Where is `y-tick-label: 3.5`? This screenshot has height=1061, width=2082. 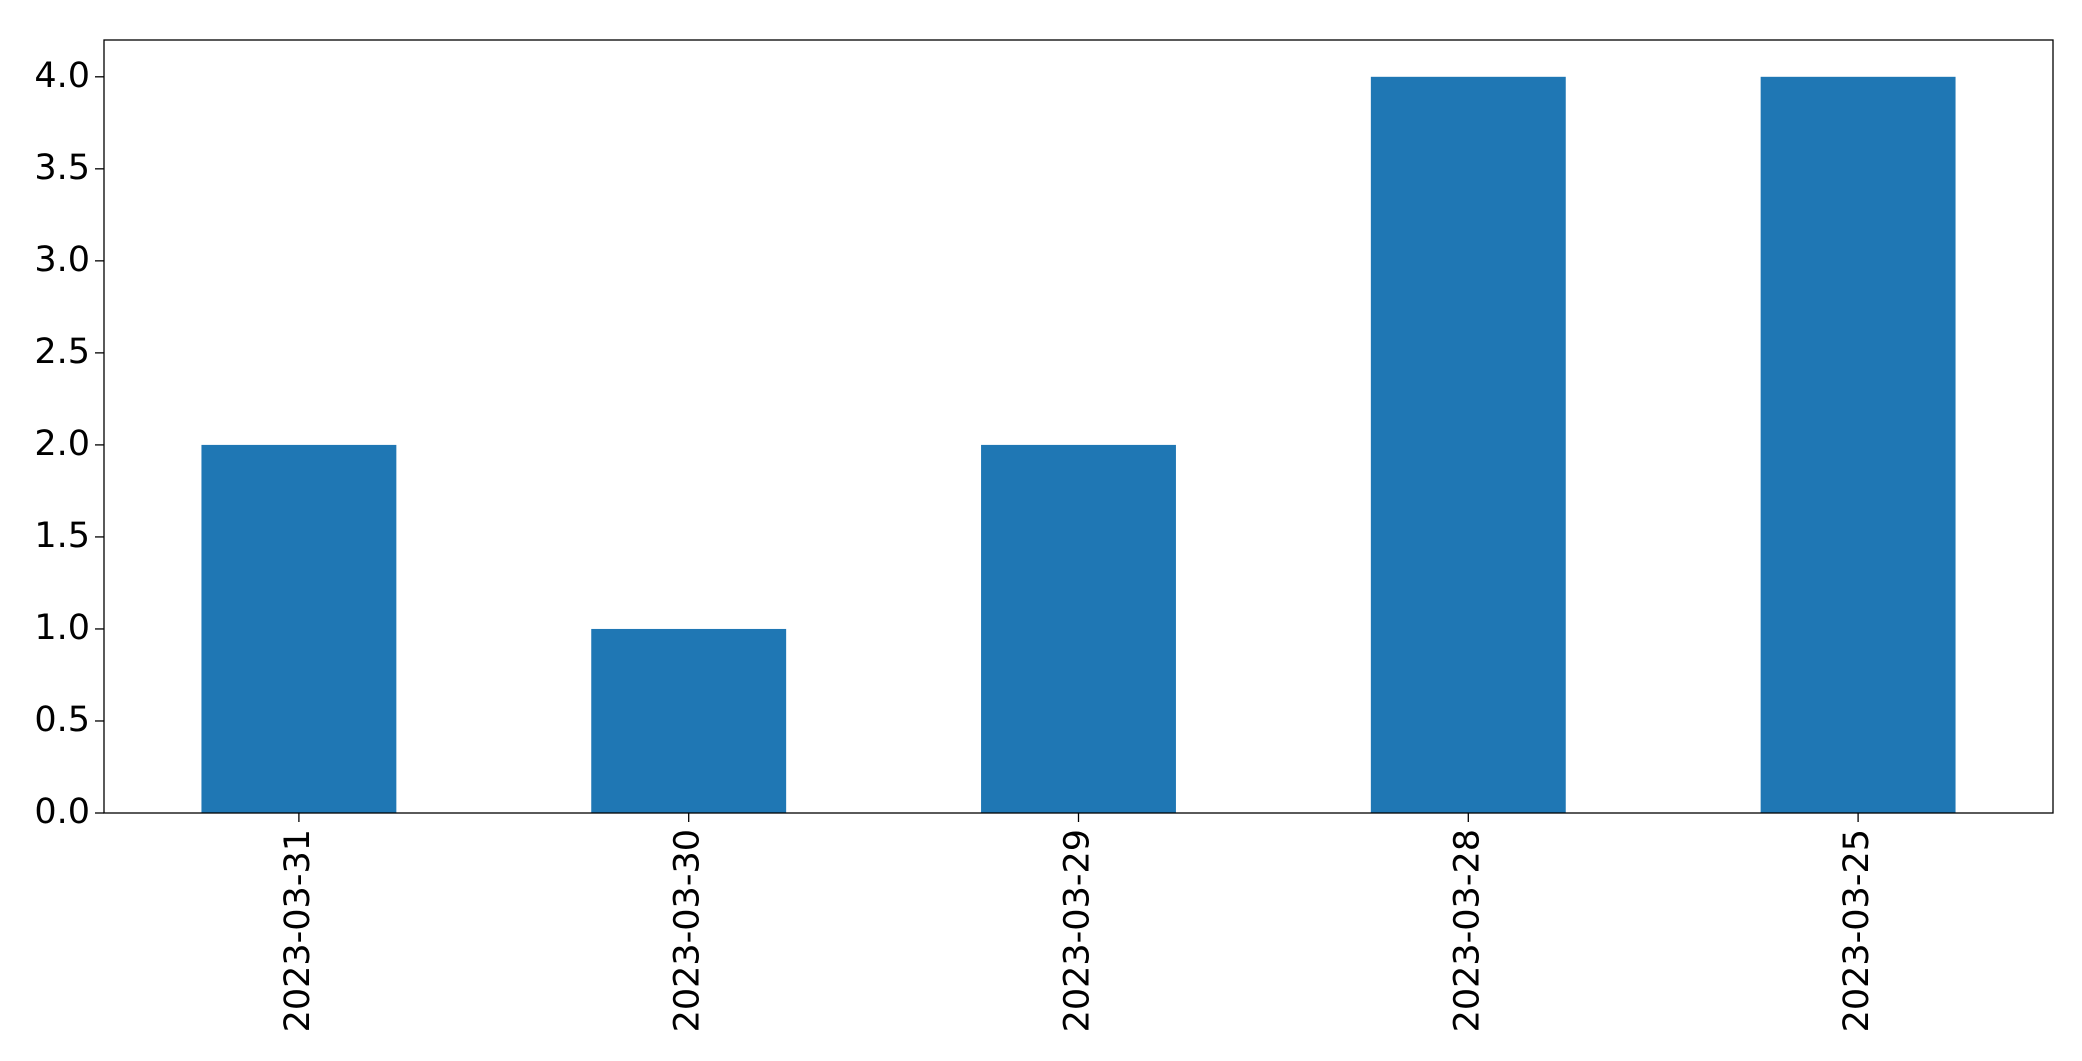 y-tick-label: 3.5 is located at coordinates (62, 168).